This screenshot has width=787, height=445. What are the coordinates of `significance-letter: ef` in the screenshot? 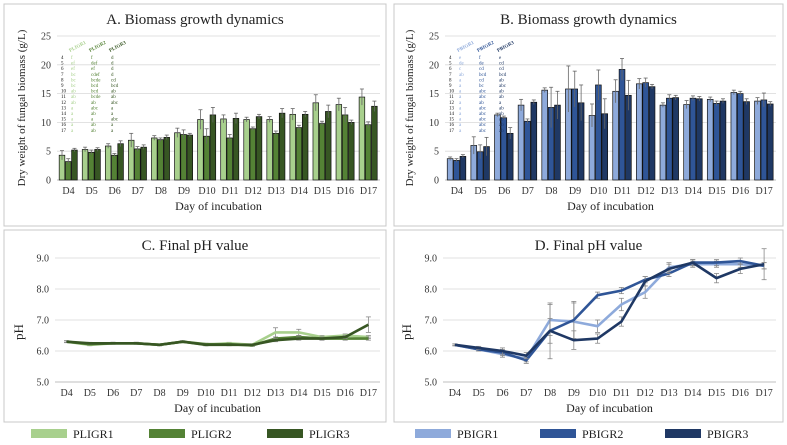 It's located at (93, 69).